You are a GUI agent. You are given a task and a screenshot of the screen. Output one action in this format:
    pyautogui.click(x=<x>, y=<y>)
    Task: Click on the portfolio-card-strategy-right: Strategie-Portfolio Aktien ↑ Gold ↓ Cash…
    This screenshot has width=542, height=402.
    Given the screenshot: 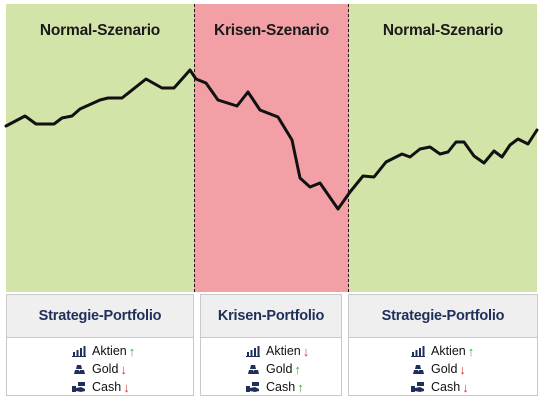 What is the action you would take?
    pyautogui.click(x=443, y=345)
    